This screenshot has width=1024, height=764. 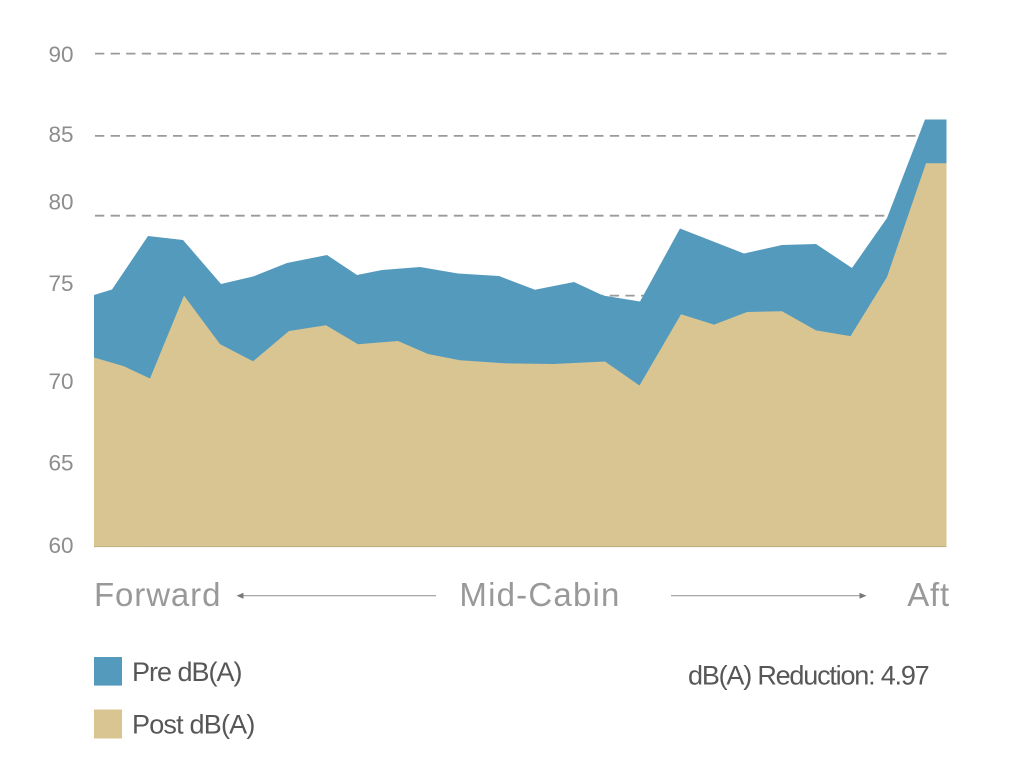 What do you see at coordinates (60, 381) in the screenshot?
I see `svg-text: 70` at bounding box center [60, 381].